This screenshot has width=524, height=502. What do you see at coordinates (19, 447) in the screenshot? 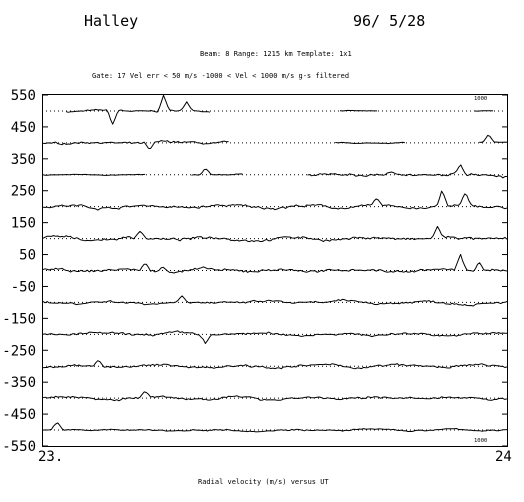
I see `y-tick-label: -550` at bounding box center [19, 447].